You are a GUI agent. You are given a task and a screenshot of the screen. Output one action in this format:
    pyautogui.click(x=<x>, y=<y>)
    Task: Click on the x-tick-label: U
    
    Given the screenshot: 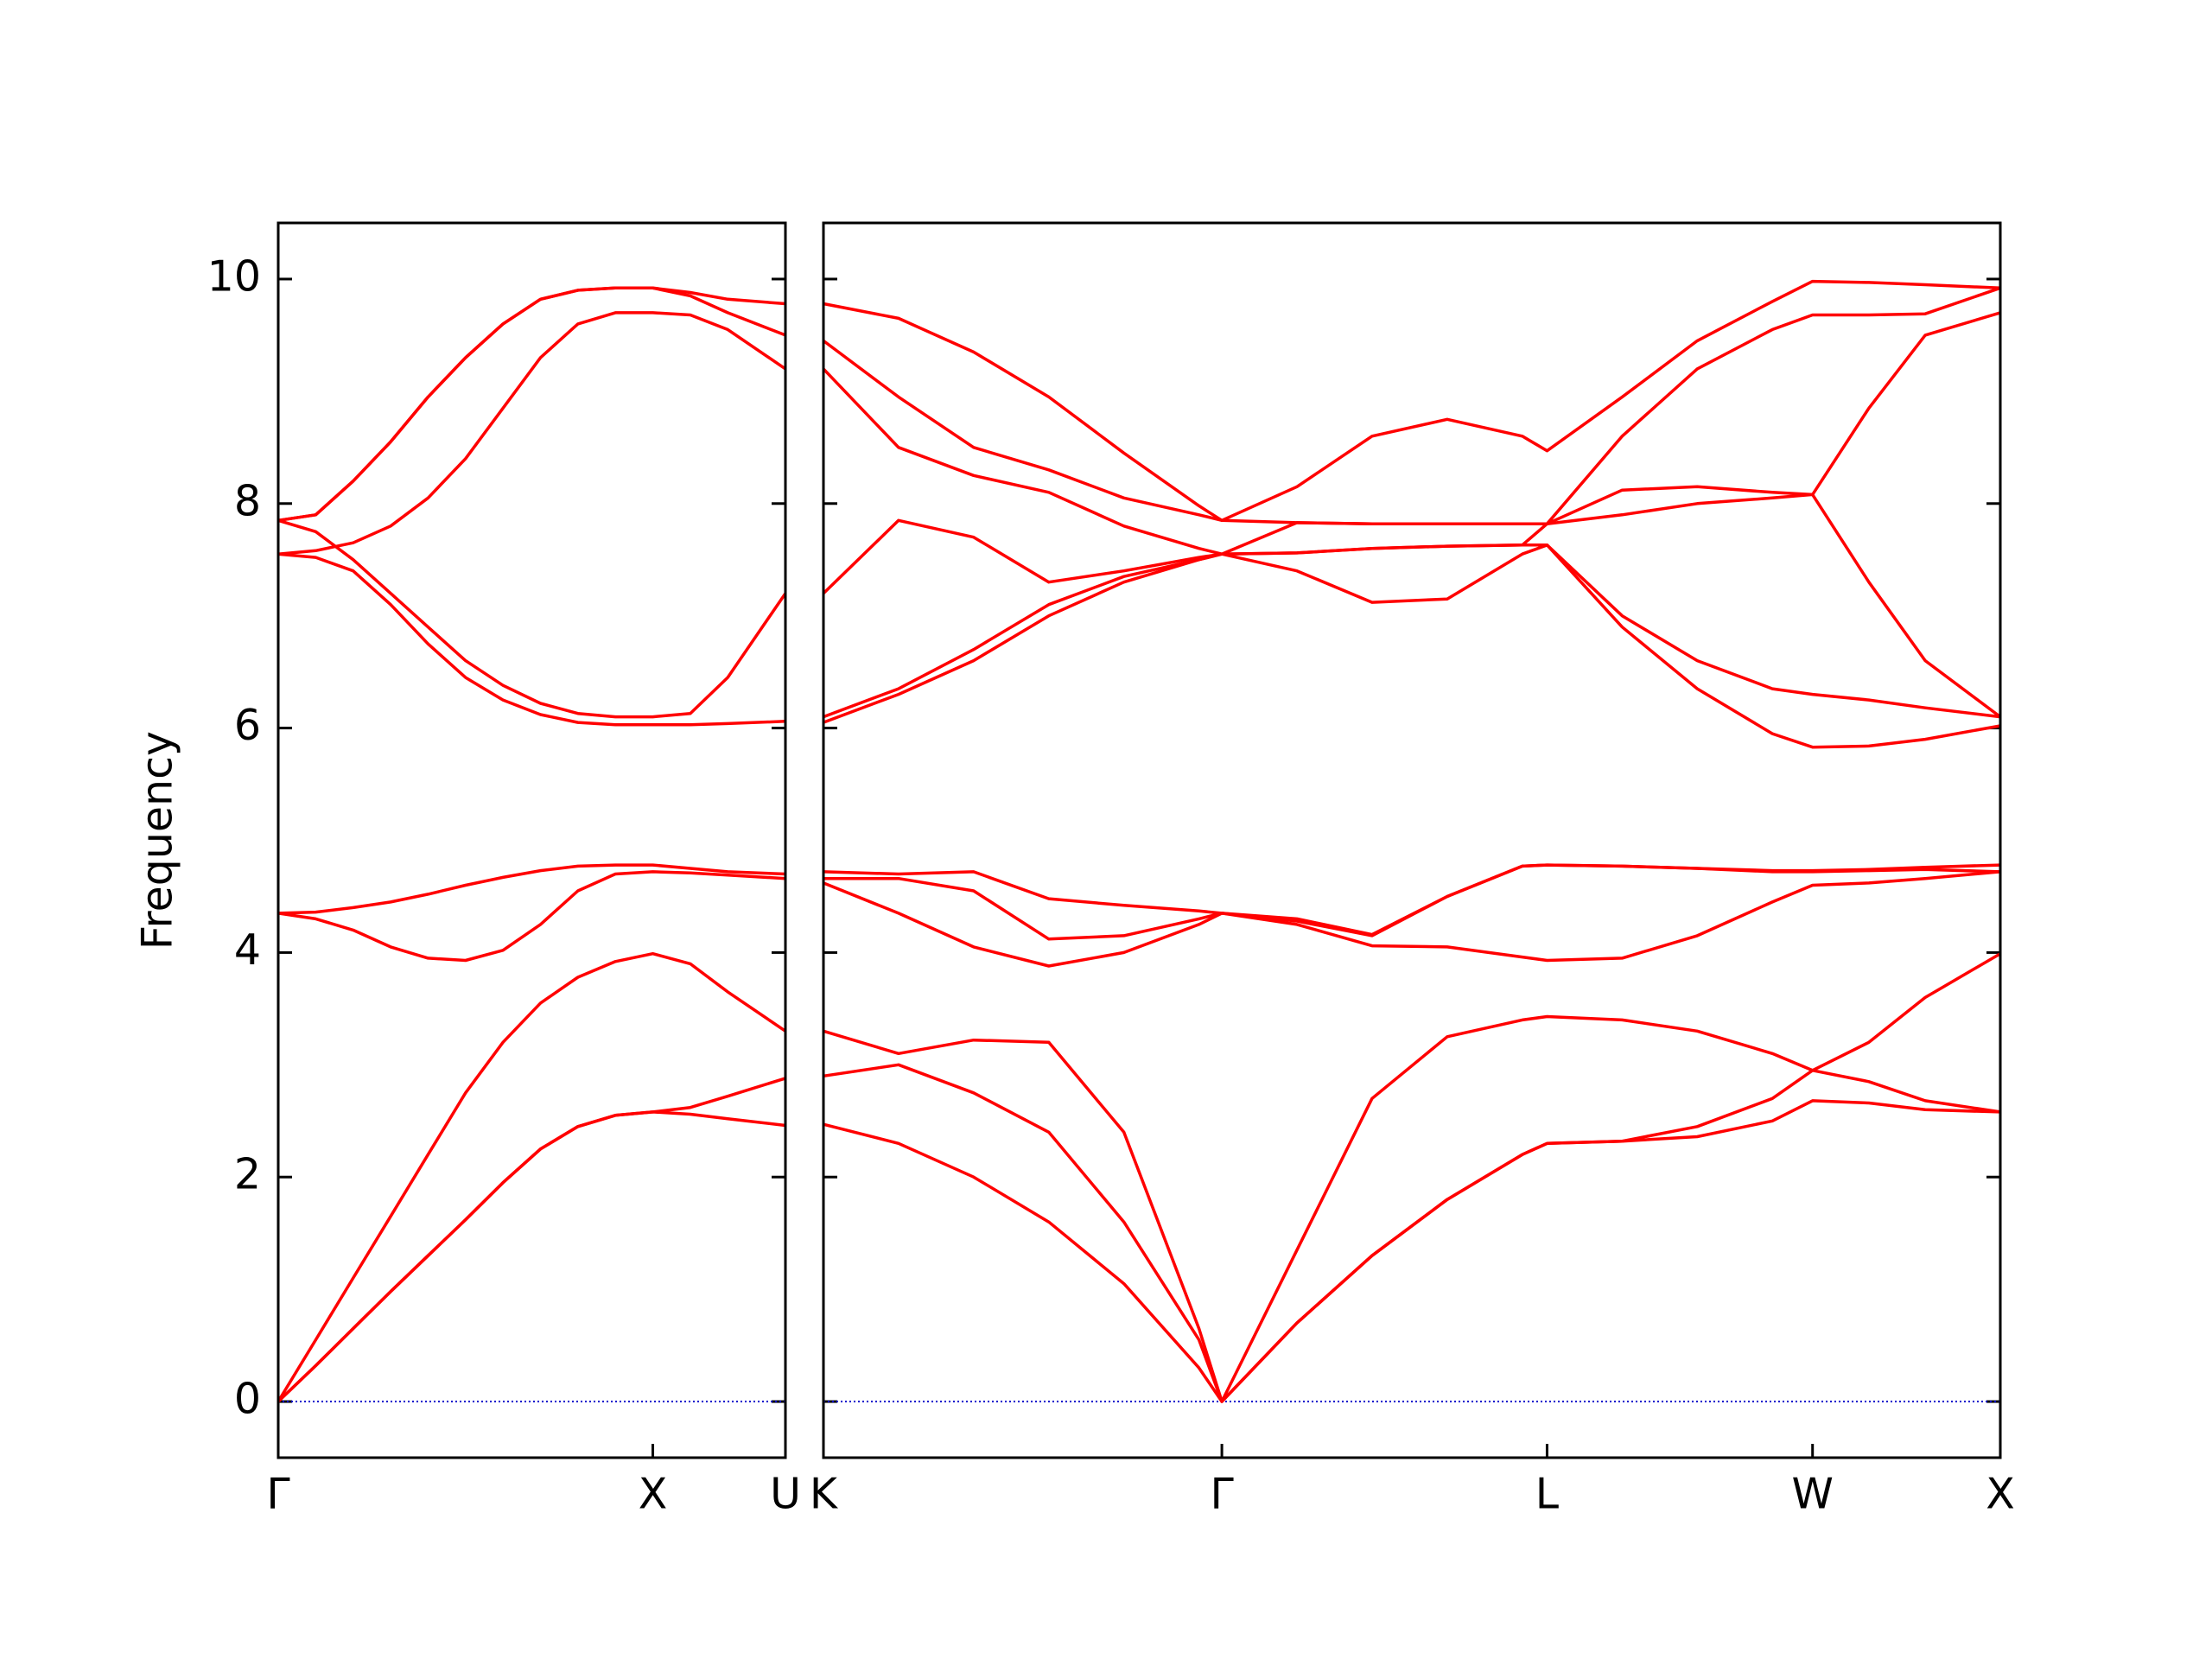 What is the action you would take?
    pyautogui.click(x=785, y=1494)
    